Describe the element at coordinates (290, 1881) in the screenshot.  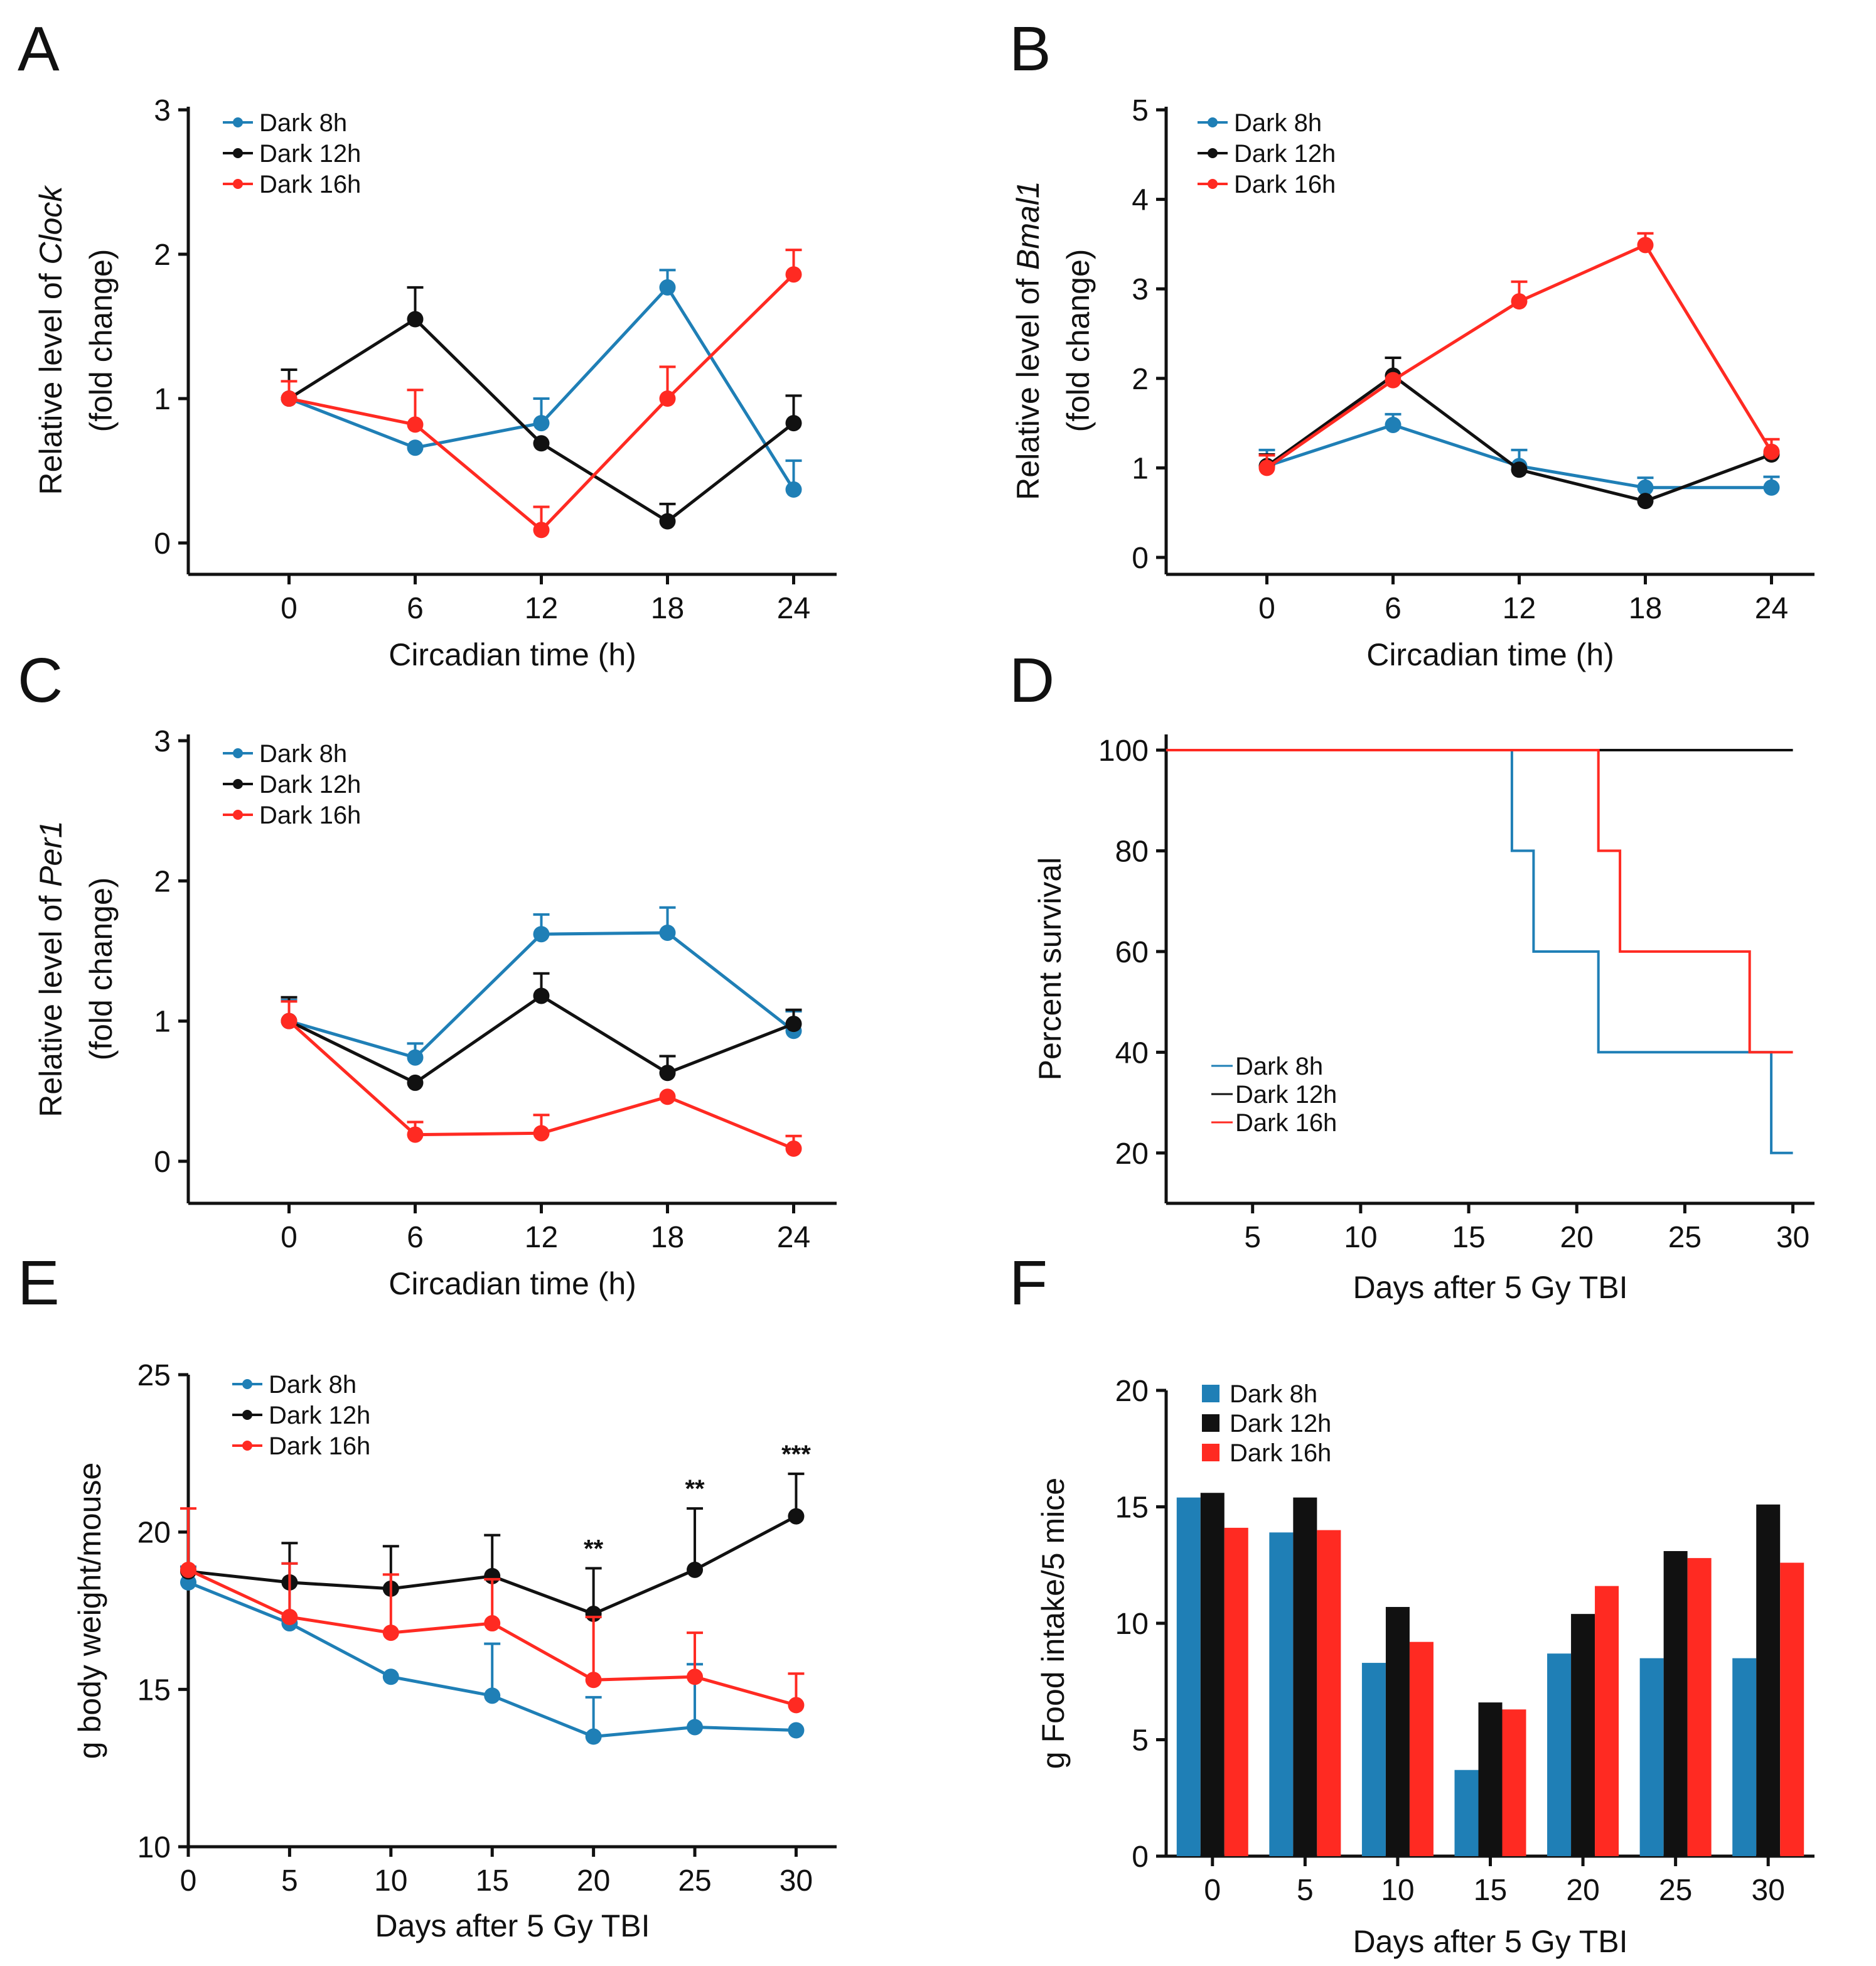
I see `x-tick-label: 5` at that location.